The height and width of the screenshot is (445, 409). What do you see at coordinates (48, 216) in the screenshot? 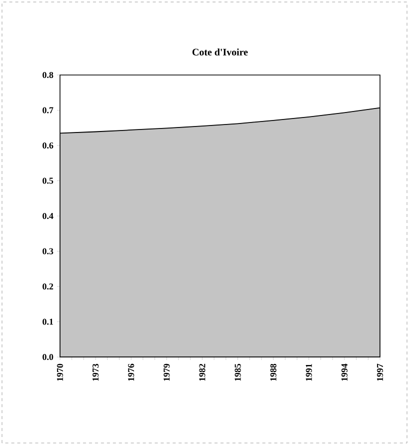
I see `y-tick-label: 0.4` at bounding box center [48, 216].